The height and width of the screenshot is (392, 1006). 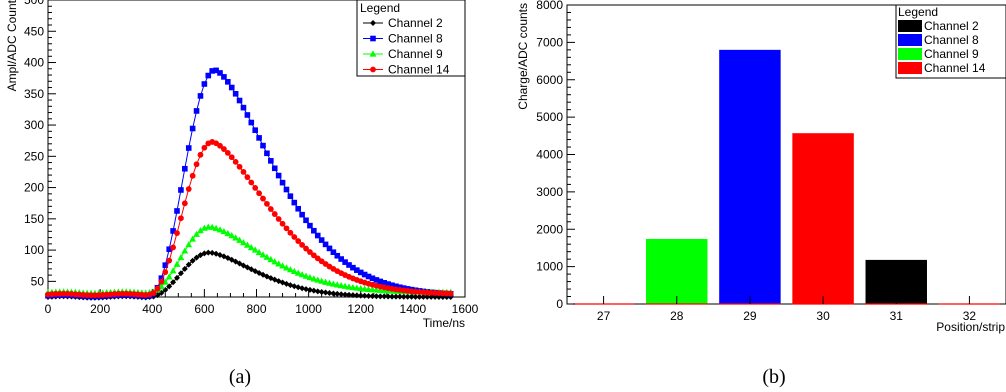 What do you see at coordinates (549, 192) in the screenshot?
I see `y-tick-label: 3000` at bounding box center [549, 192].